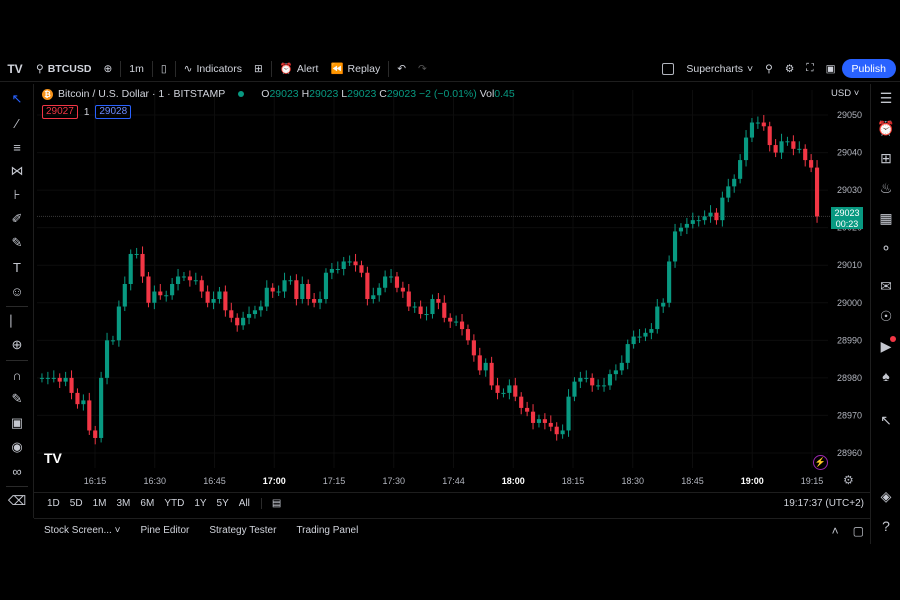 The height and width of the screenshot is (600, 900). Describe the element at coordinates (886, 157) in the screenshot. I see `object-tree-icon: ⊞` at that location.